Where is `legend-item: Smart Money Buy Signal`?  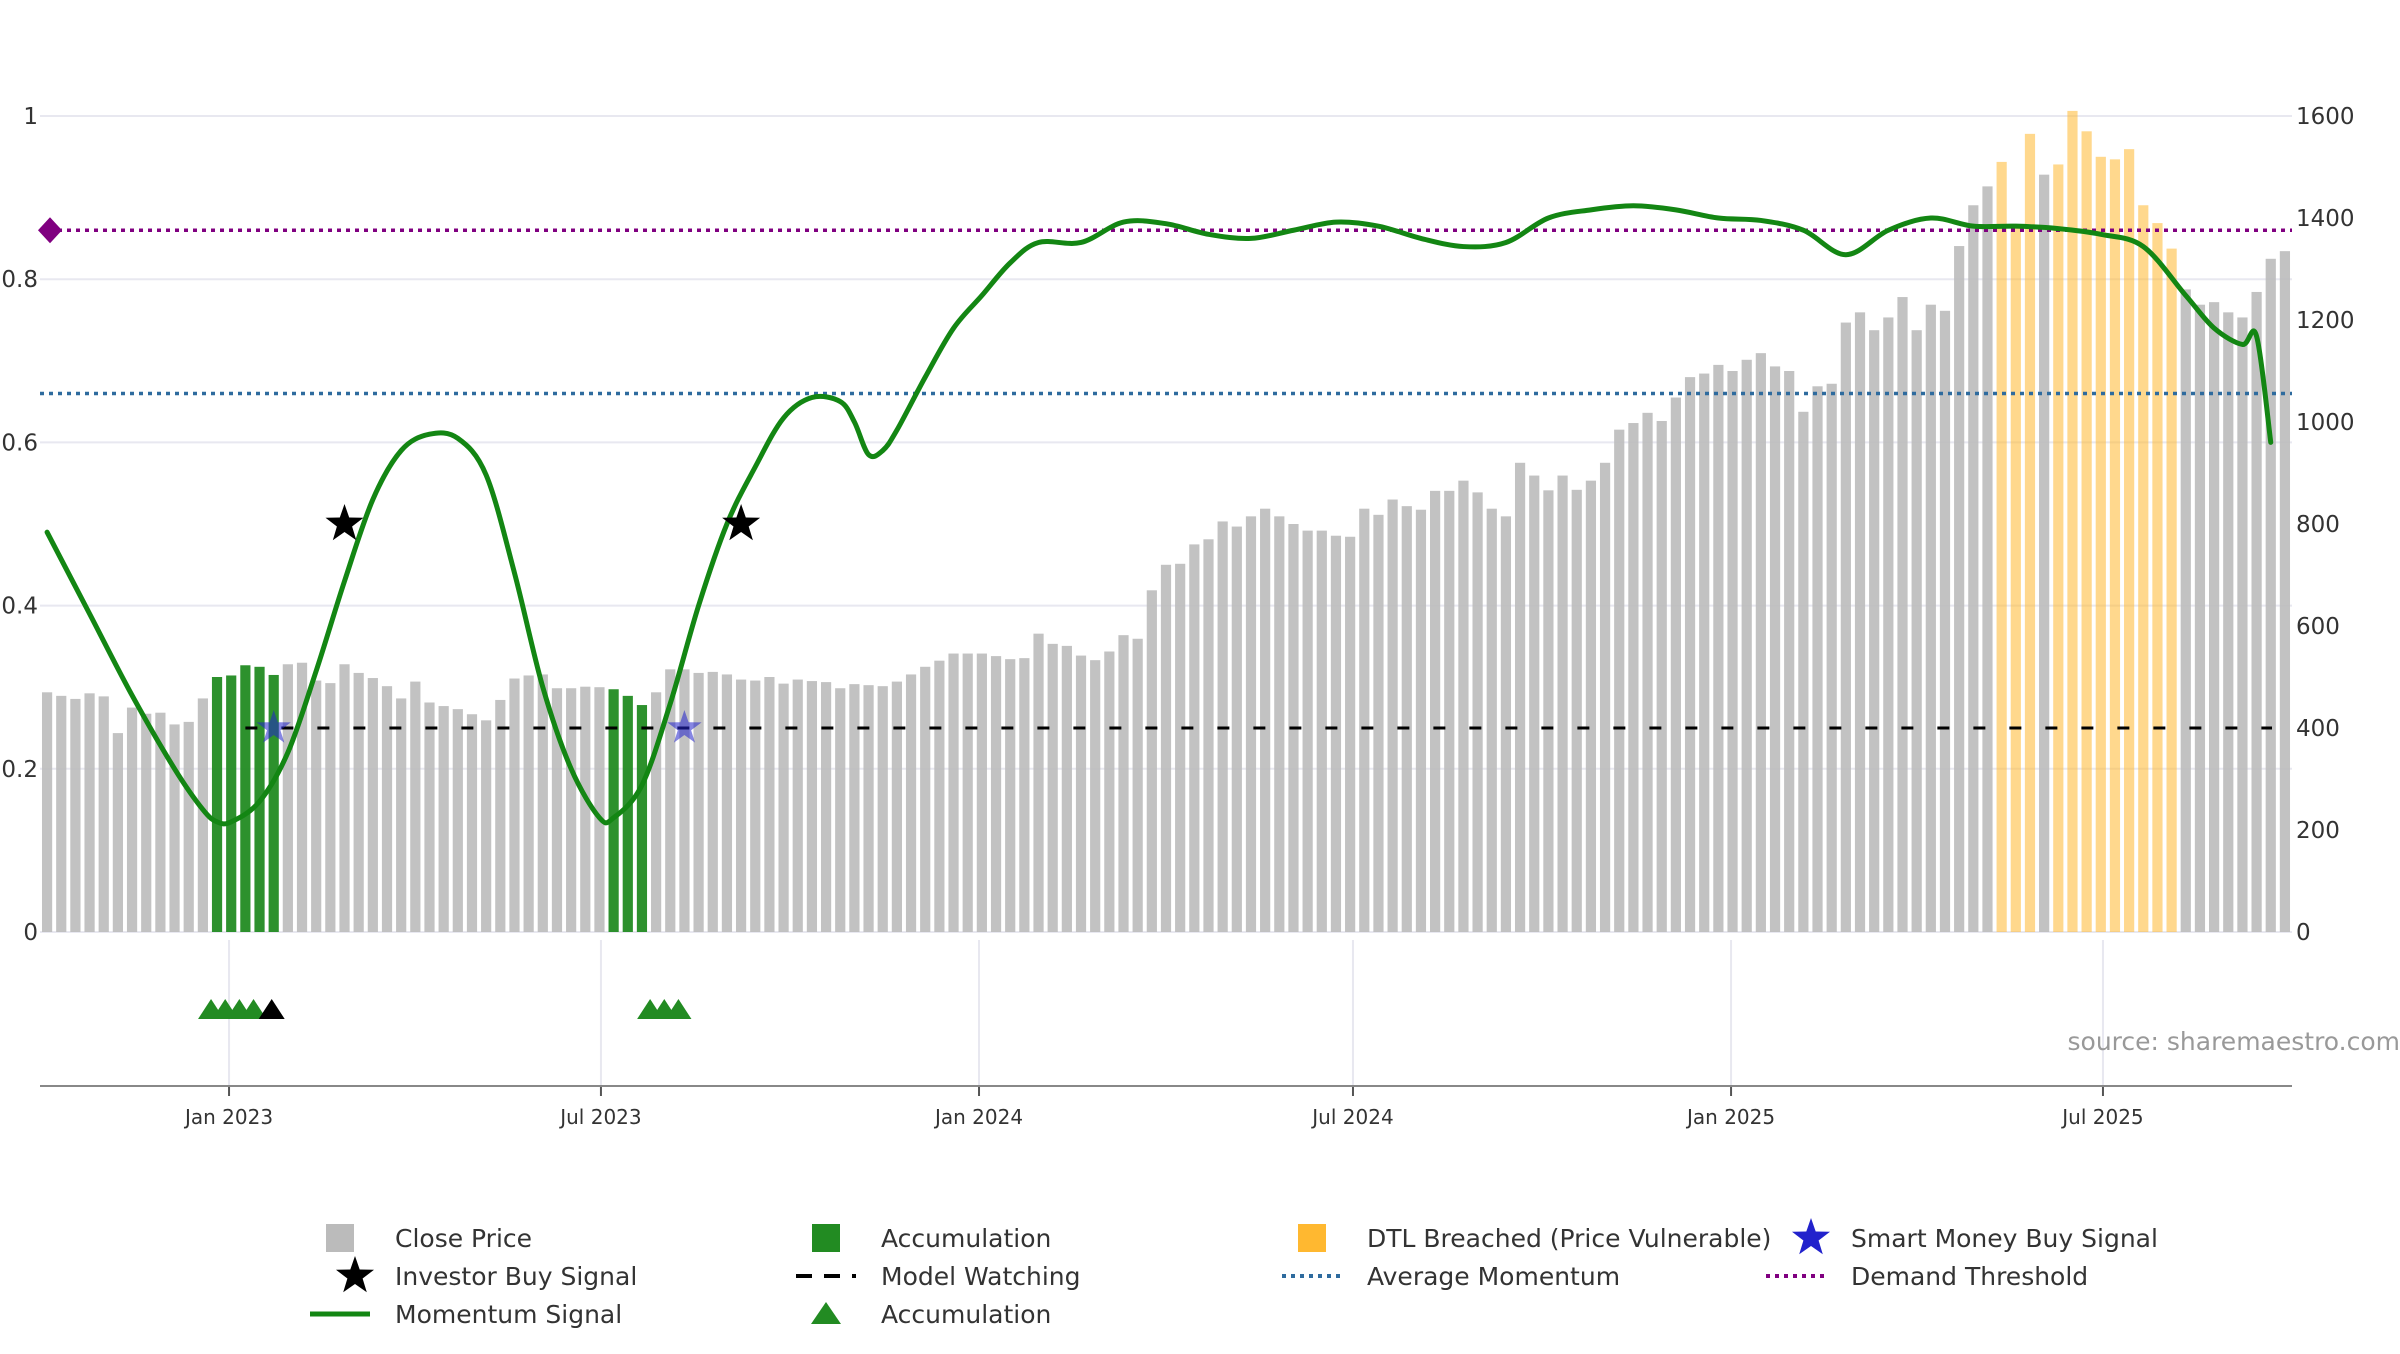 legend-item: Smart Money Buy Signal is located at coordinates (1975, 1236).